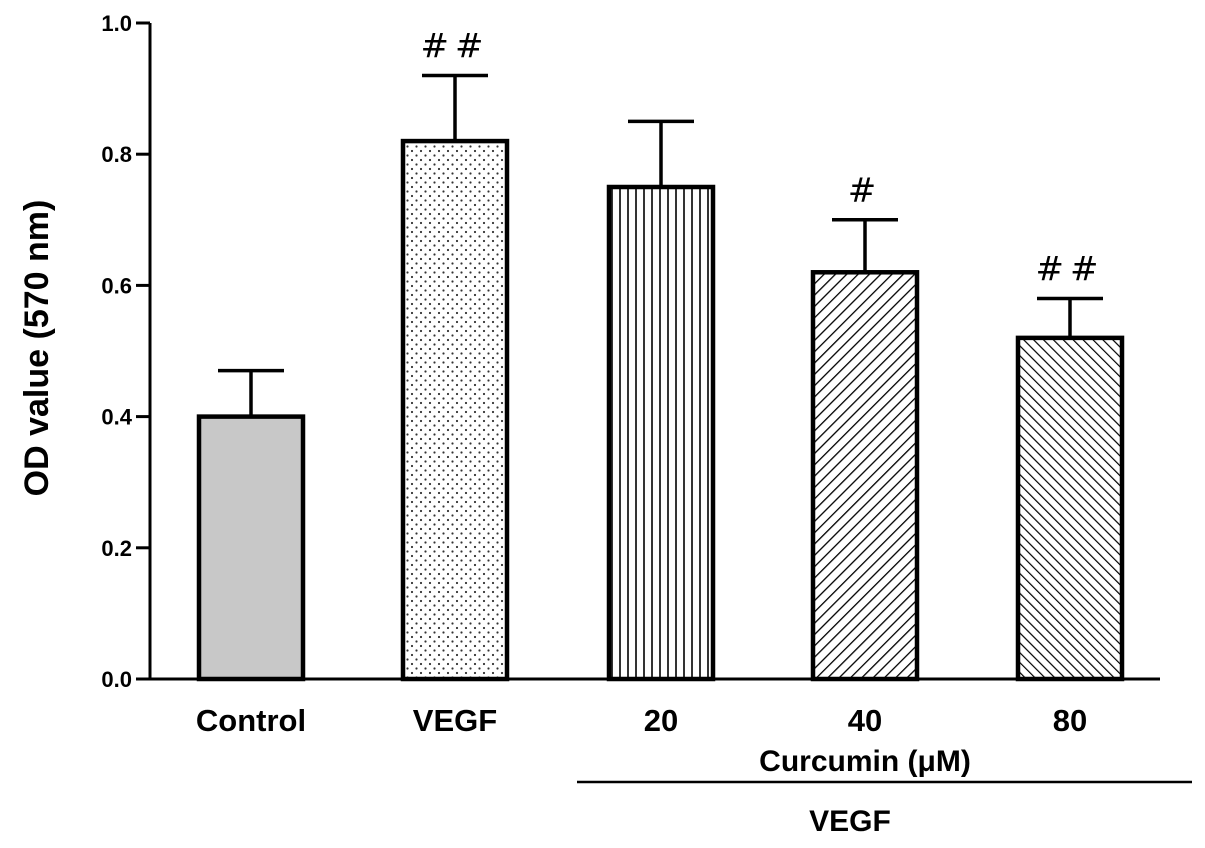 This screenshot has height=848, width=1205. I want to click on y-axis-title: OD value (570 nm), so click(37, 348).